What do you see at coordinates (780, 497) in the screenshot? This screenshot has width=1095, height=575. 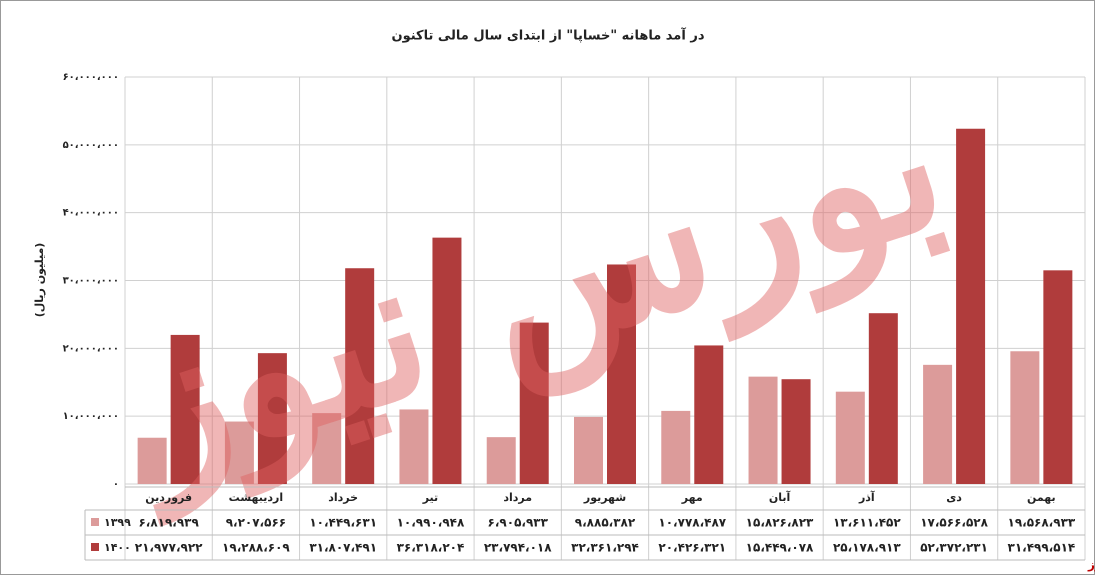 I see `x-tick-label: آبان` at bounding box center [780, 497].